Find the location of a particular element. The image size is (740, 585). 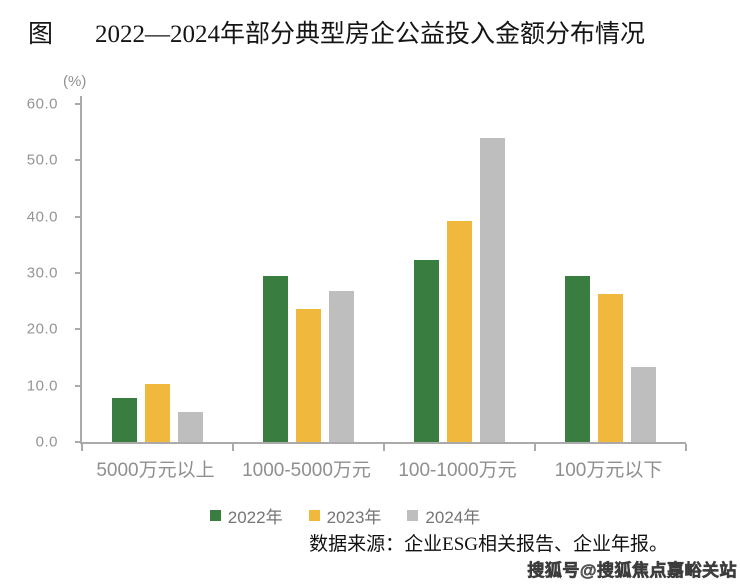

y-axis-tick-label: 30.0 is located at coordinates (42, 273).